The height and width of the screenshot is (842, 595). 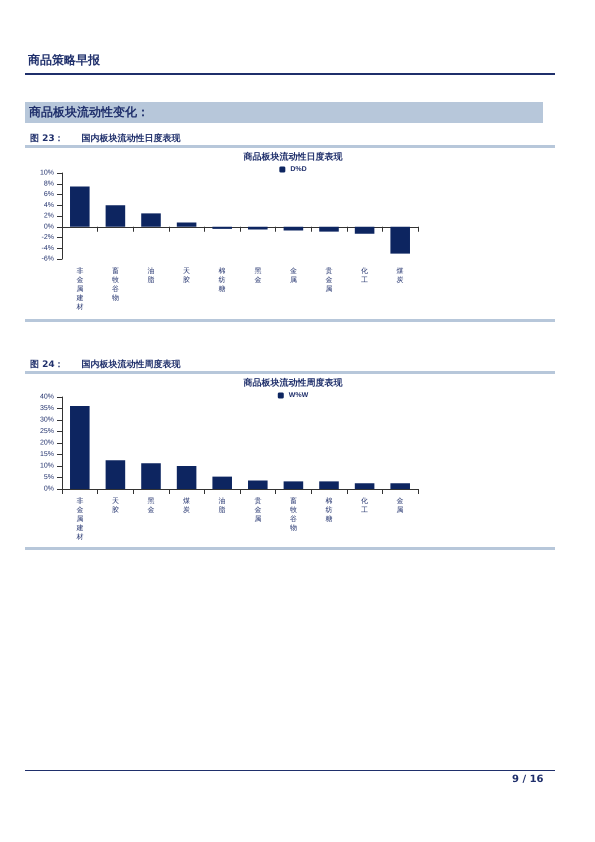 I want to click on text: 商品策略早报, so click(x=64, y=60).